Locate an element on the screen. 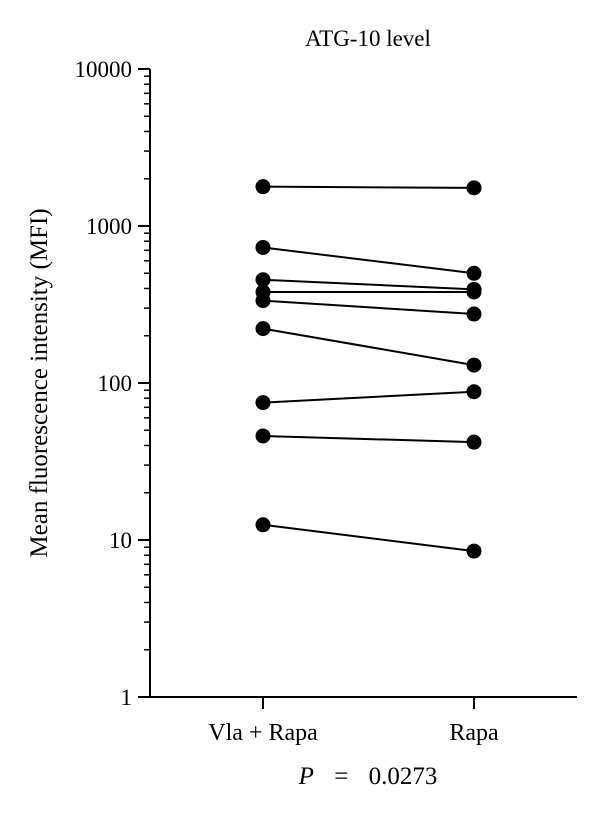  x-tick-label: Rapa is located at coordinates (474, 733).